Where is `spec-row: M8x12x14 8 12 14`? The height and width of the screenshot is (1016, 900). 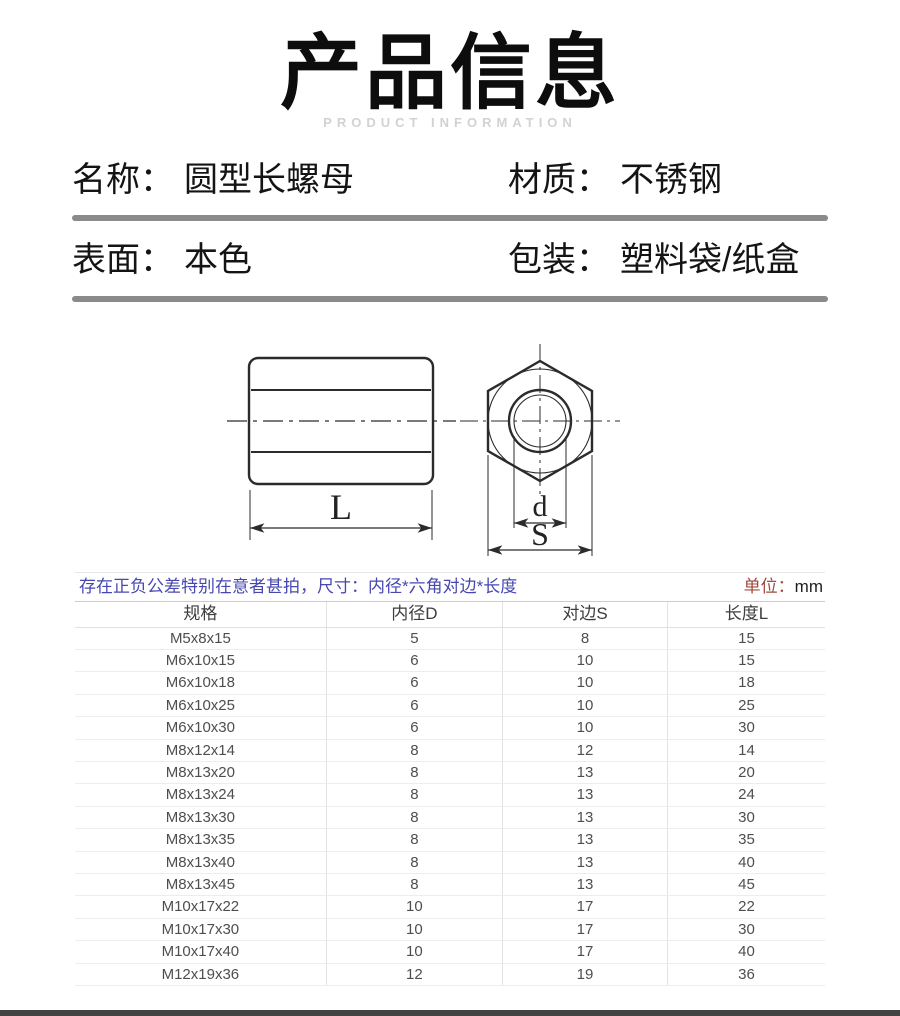
spec-row: M8x12x14 8 12 14 is located at coordinates (450, 750).